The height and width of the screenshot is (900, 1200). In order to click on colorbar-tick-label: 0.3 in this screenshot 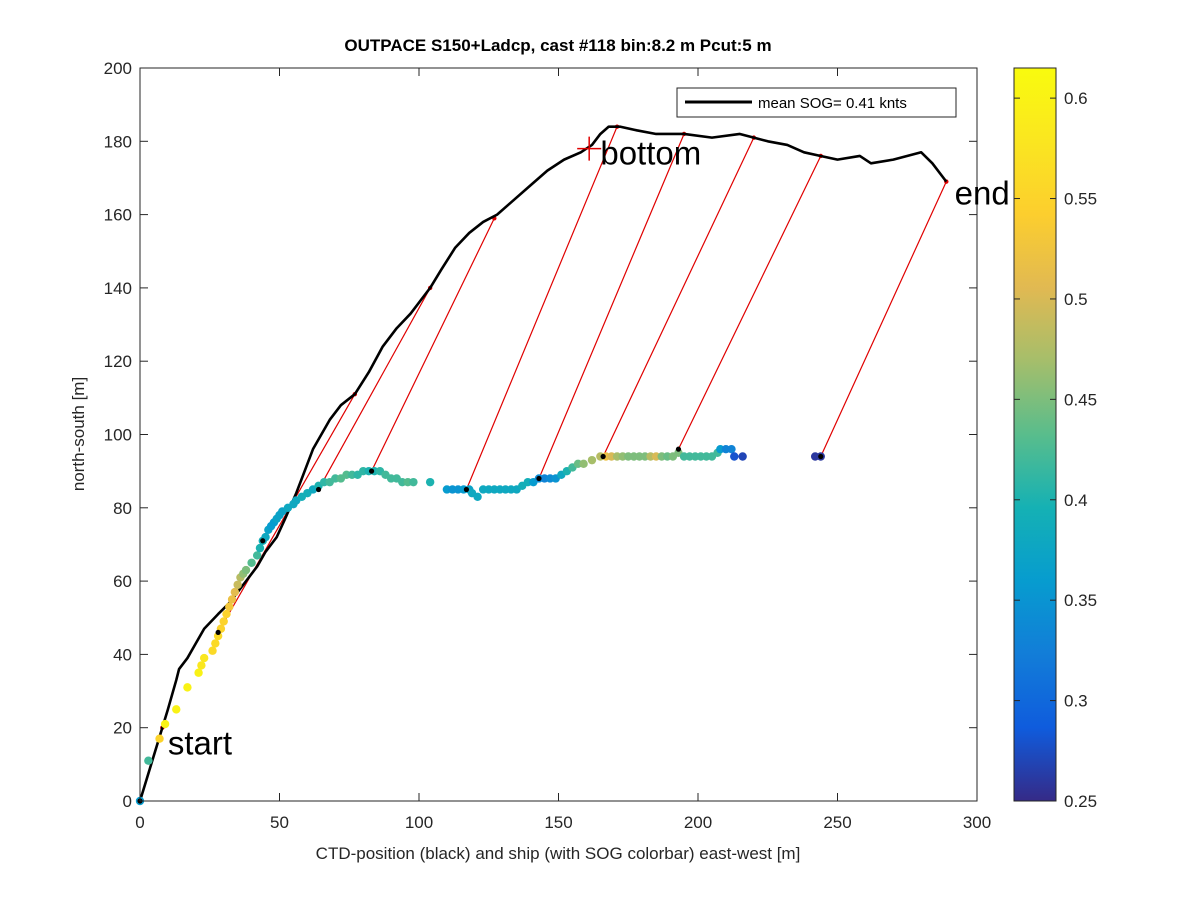, I will do `click(1076, 701)`.